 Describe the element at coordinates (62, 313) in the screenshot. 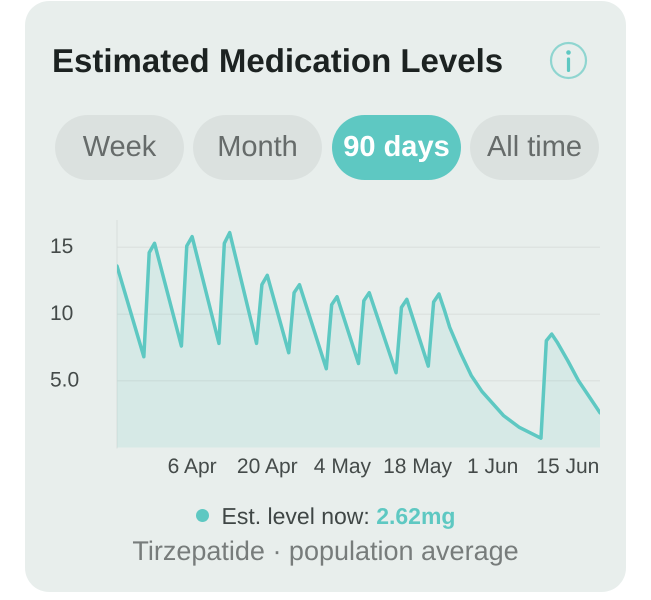

I see `y-tick-label: 10` at that location.